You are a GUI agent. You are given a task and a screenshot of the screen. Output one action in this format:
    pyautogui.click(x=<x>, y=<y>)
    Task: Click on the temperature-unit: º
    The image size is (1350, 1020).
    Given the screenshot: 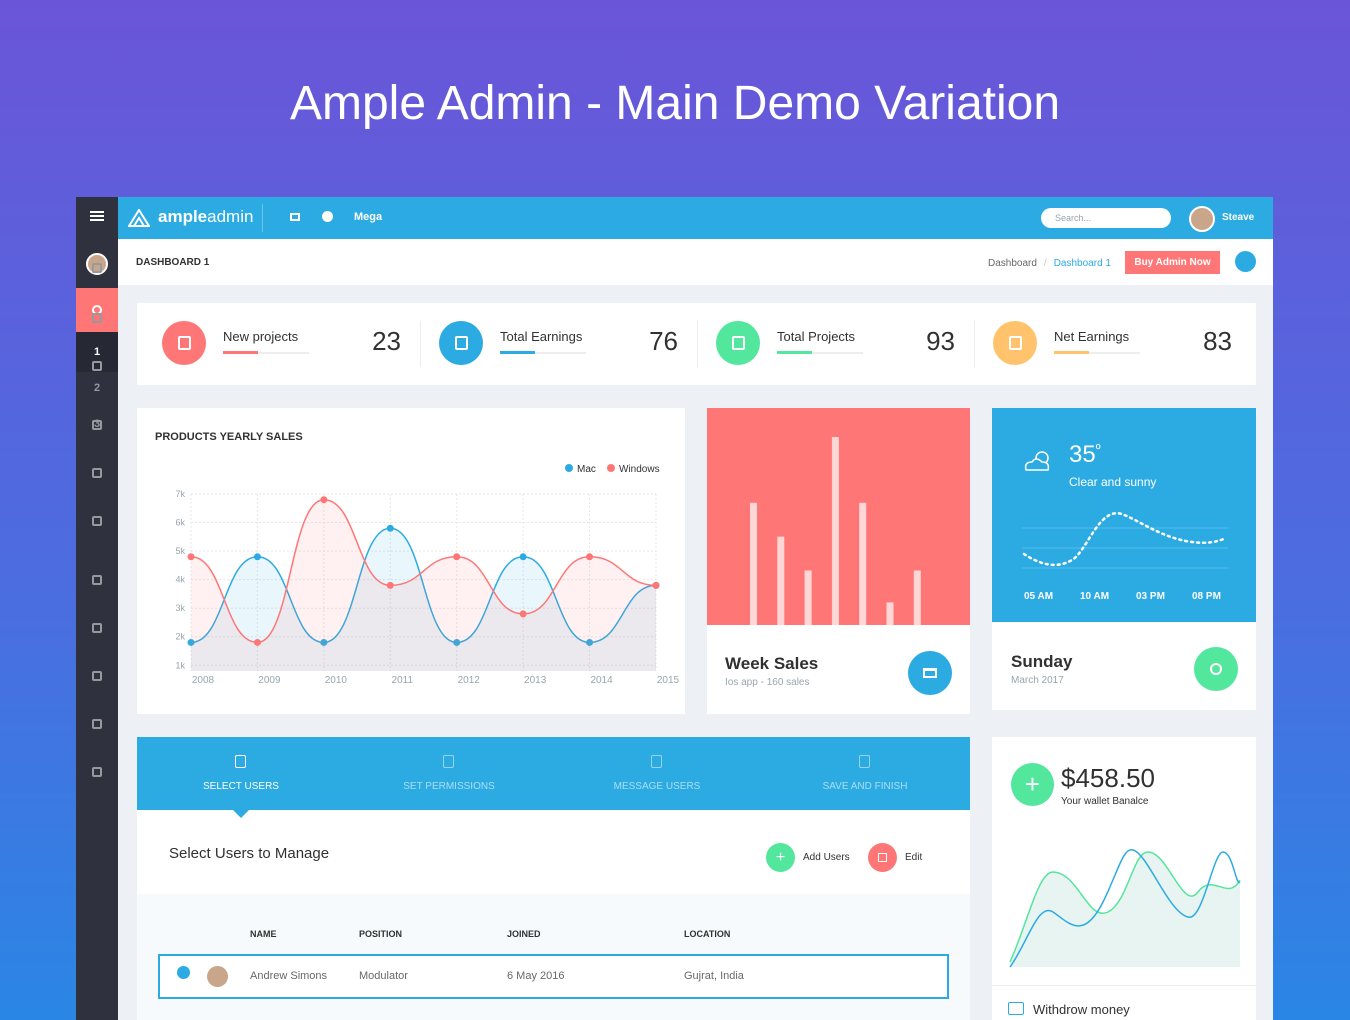 What is the action you would take?
    pyautogui.click(x=1098, y=448)
    